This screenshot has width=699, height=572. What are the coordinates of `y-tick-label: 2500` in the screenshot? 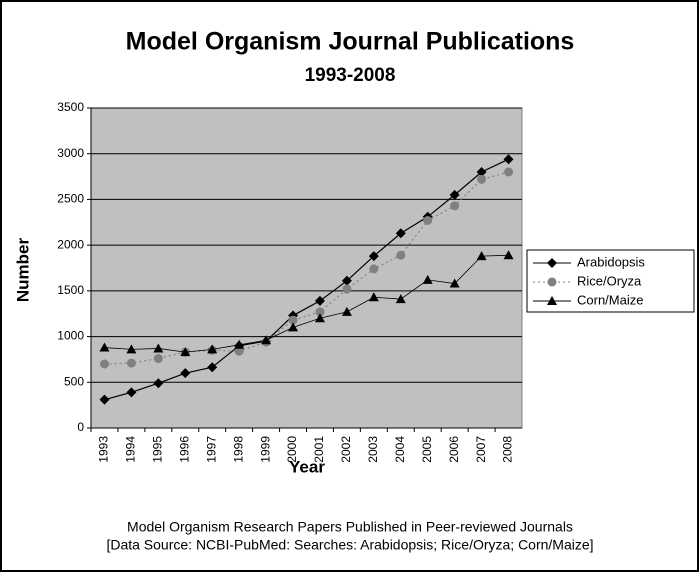 It's located at (70, 199).